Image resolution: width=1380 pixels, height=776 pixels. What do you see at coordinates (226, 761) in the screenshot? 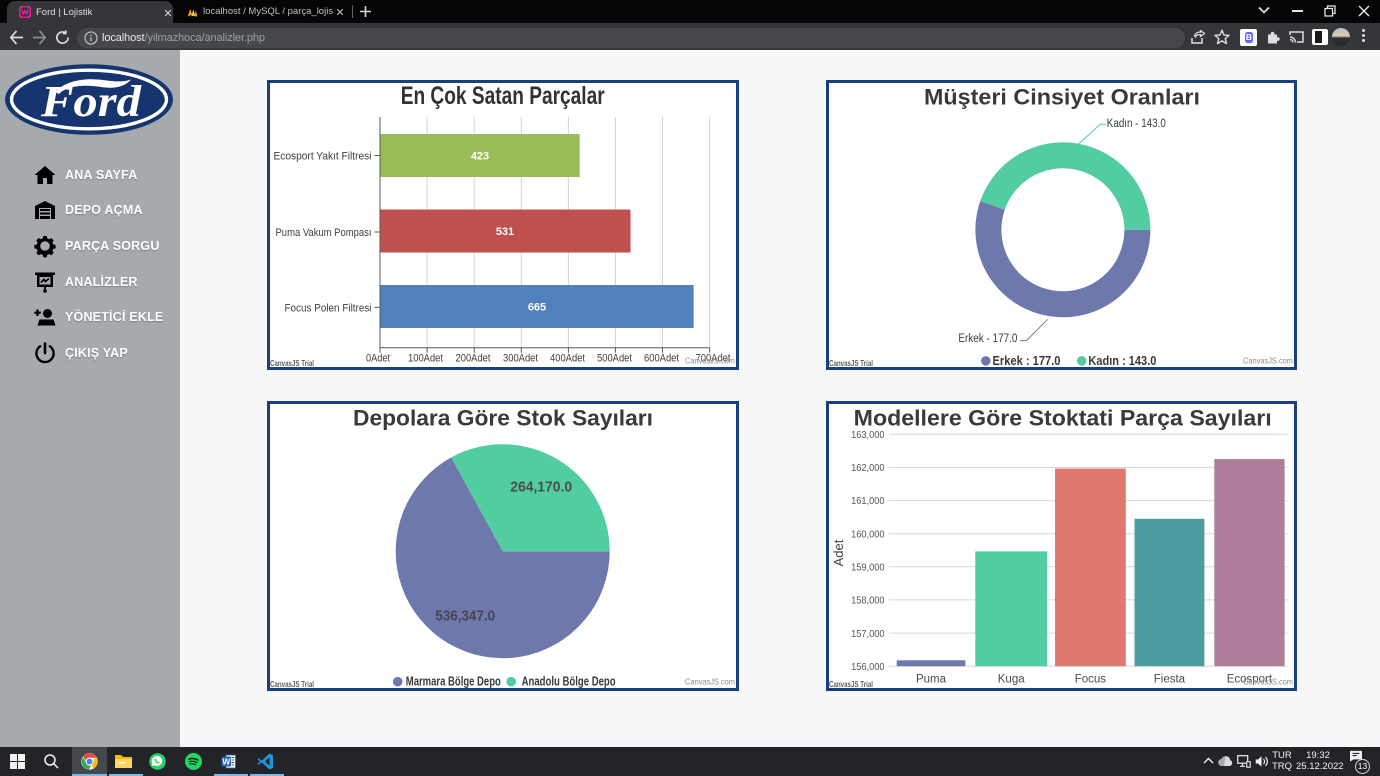
I see `svg-text: W` at bounding box center [226, 761].